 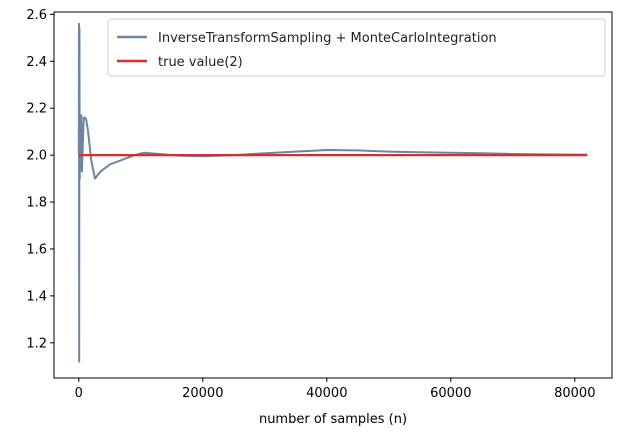 I want to click on y-tick-label: 1.2, so click(x=36, y=343).